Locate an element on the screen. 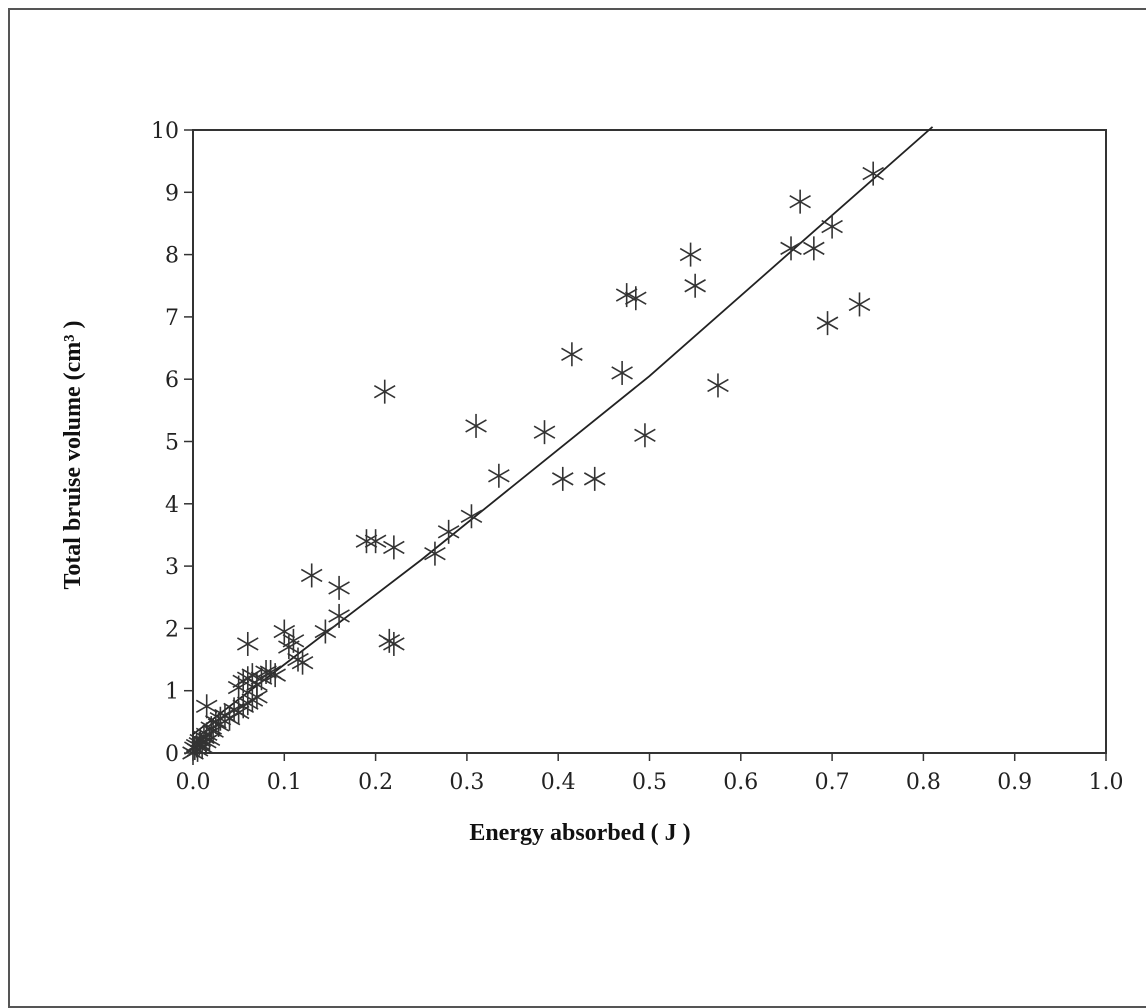  y-tick-label: 1 is located at coordinates (172, 692).